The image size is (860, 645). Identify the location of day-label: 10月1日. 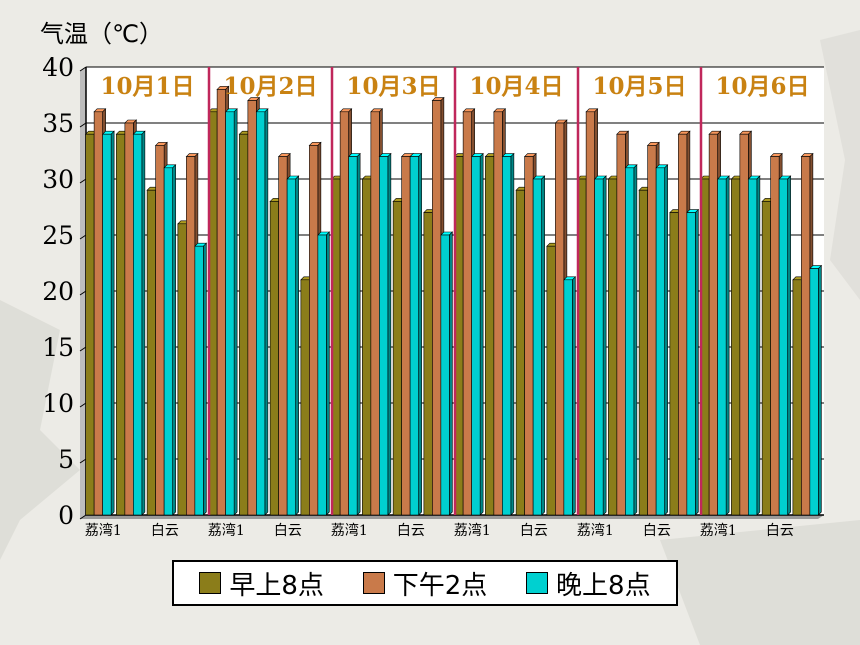
(147, 86).